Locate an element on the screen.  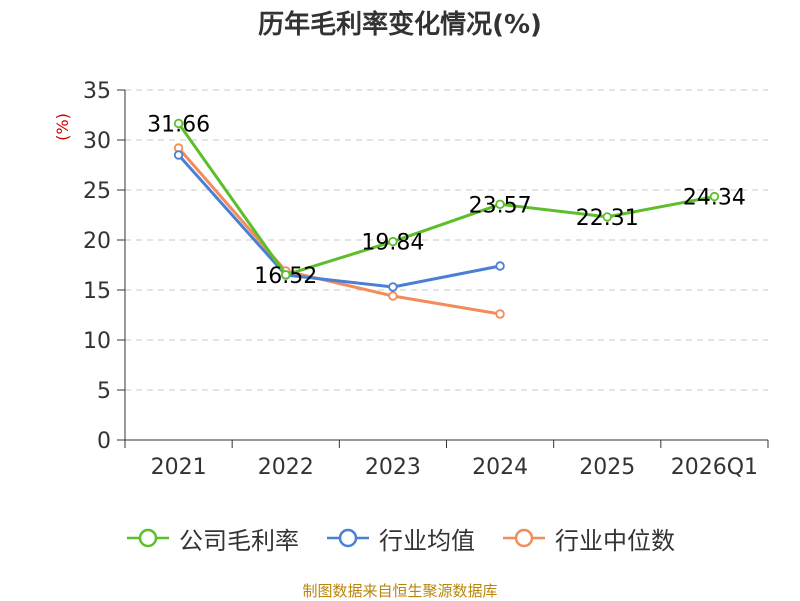
chart-title: 历年毛利率变化情况(%) is located at coordinates (400, 25).